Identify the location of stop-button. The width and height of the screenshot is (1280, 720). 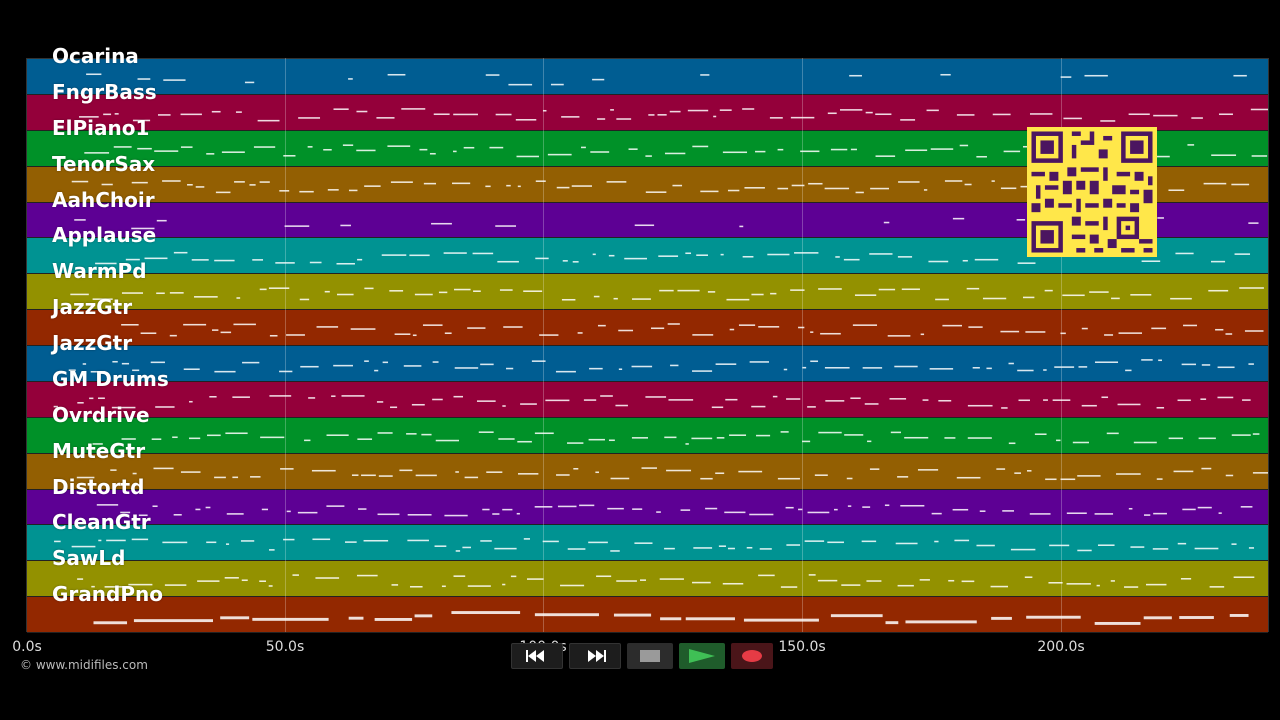
(650, 656).